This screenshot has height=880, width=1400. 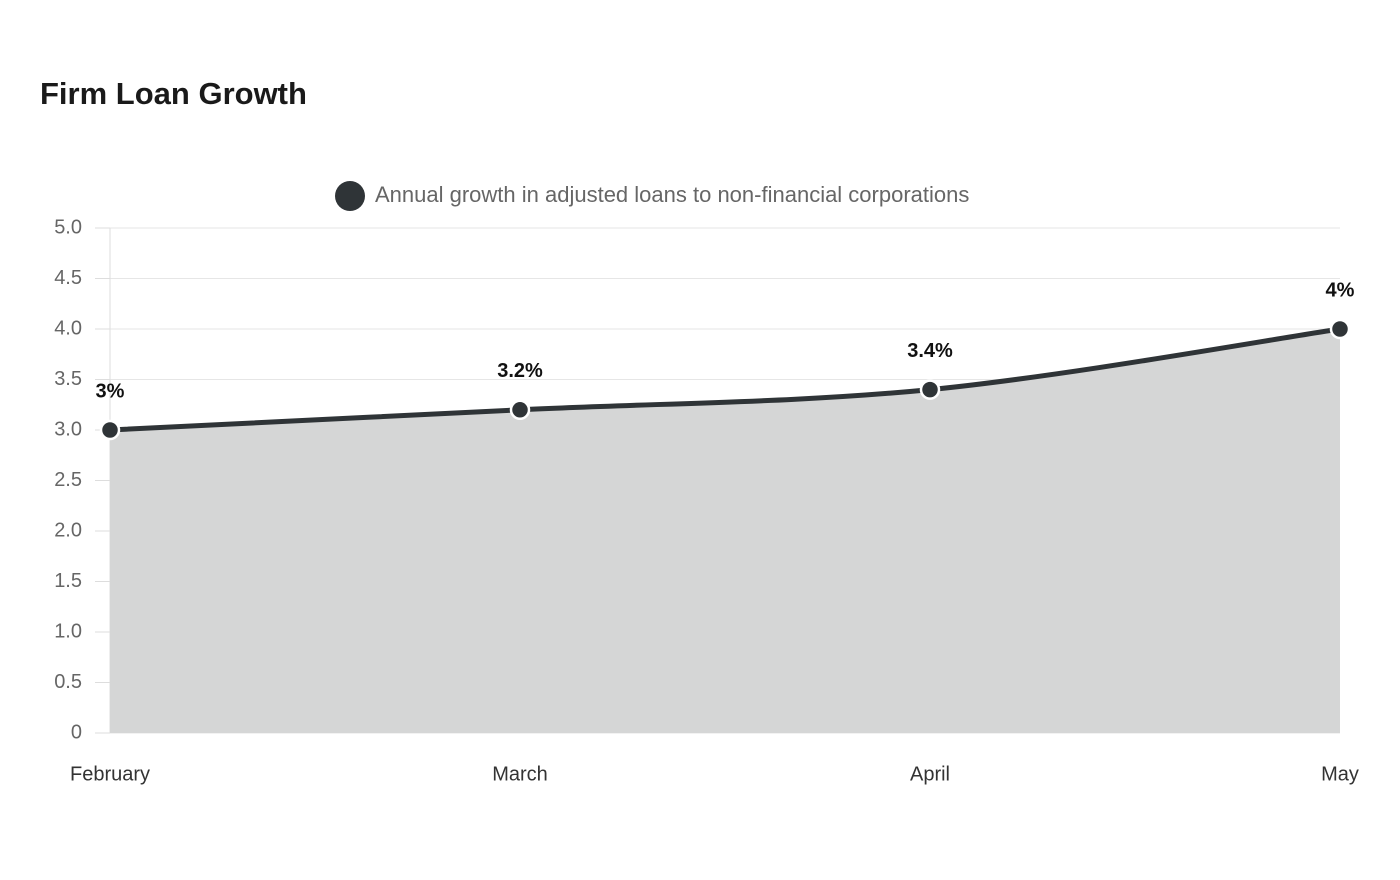 What do you see at coordinates (110, 774) in the screenshot?
I see `x-tick-label: February` at bounding box center [110, 774].